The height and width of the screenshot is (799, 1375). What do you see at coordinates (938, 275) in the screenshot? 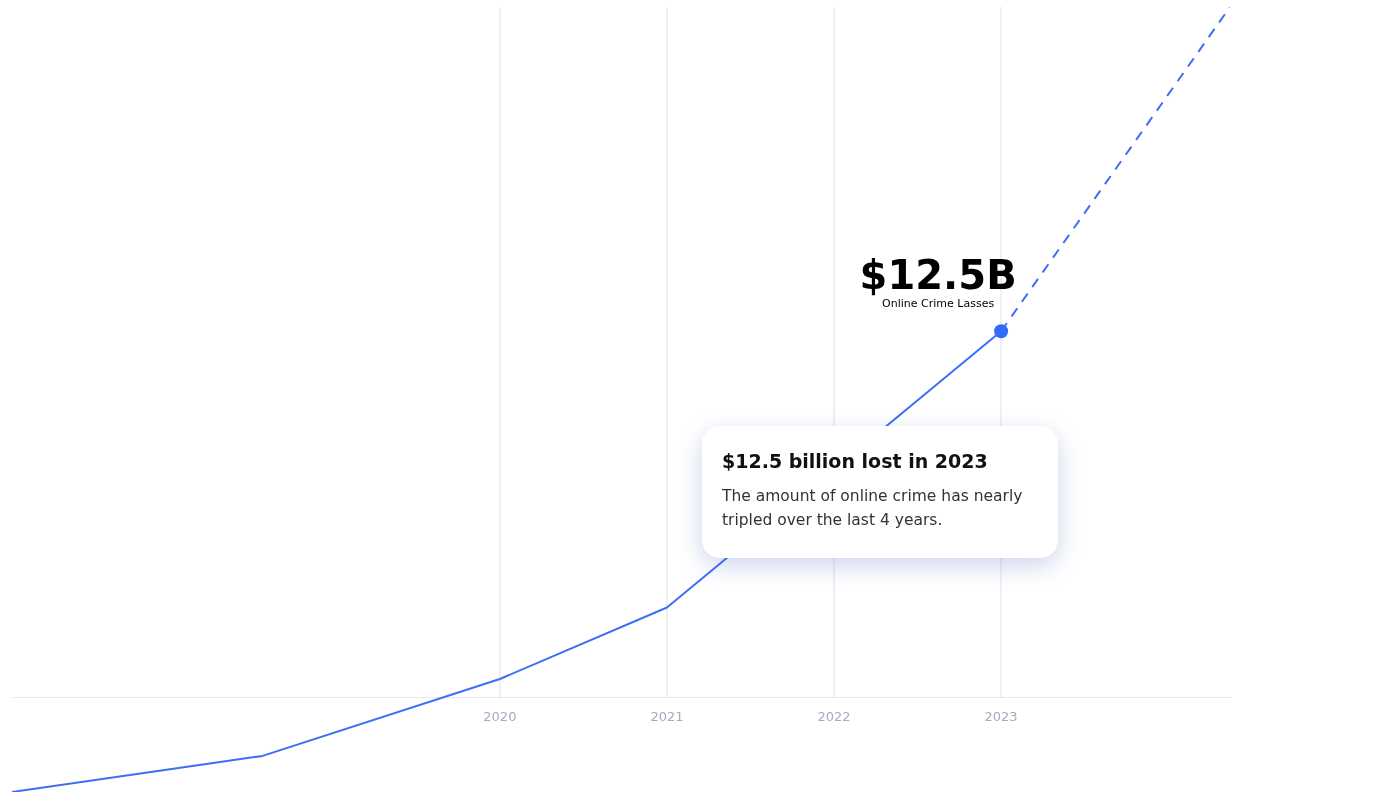
I see `annotation: $12.5B` at bounding box center [938, 275].